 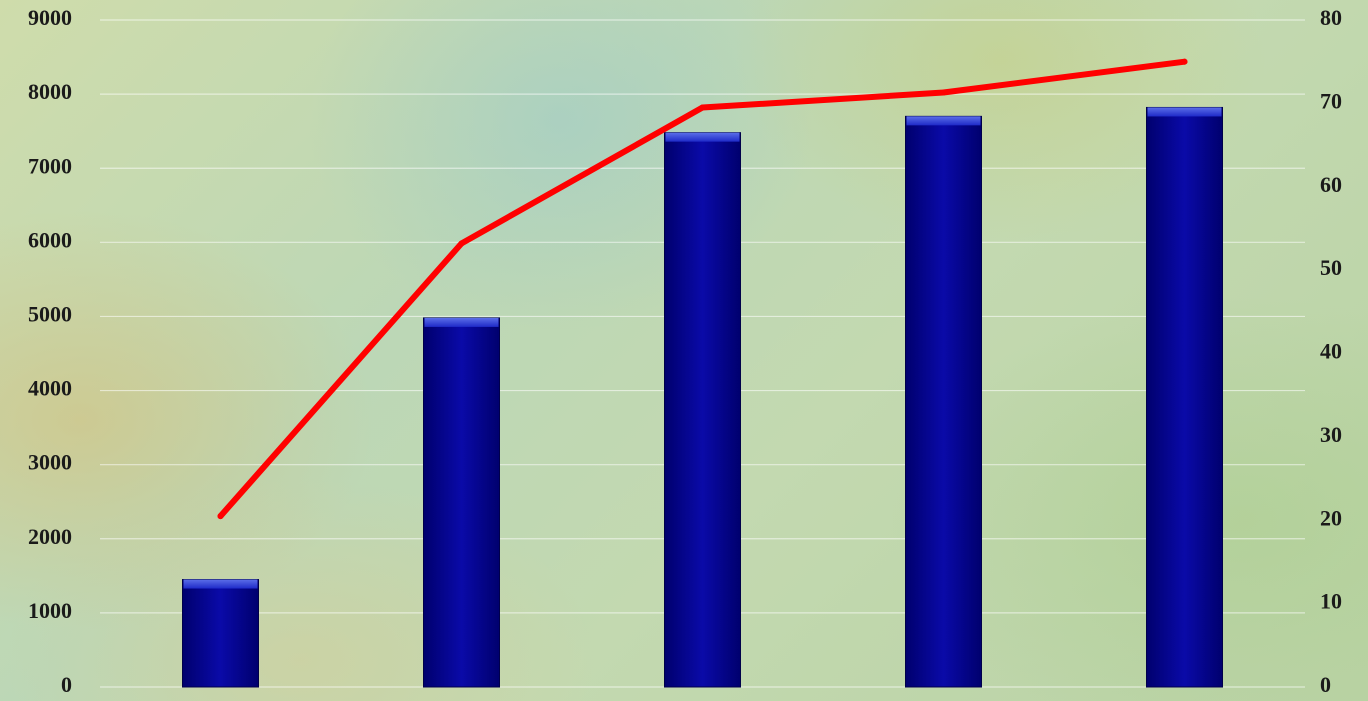 I want to click on left-tick-label: 9000, so click(x=50, y=17).